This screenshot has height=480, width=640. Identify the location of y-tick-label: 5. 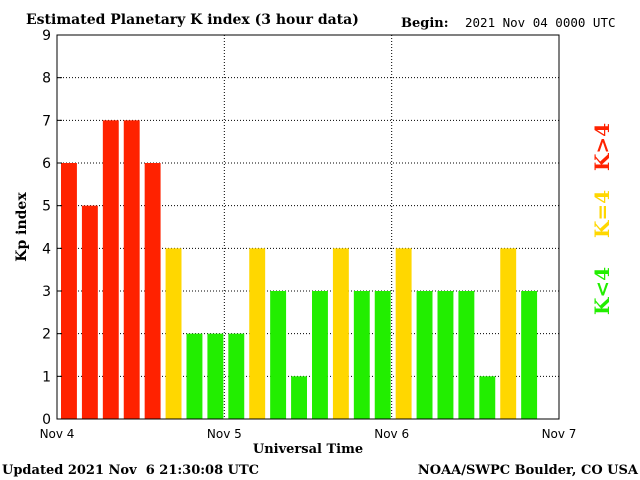
(46, 207).